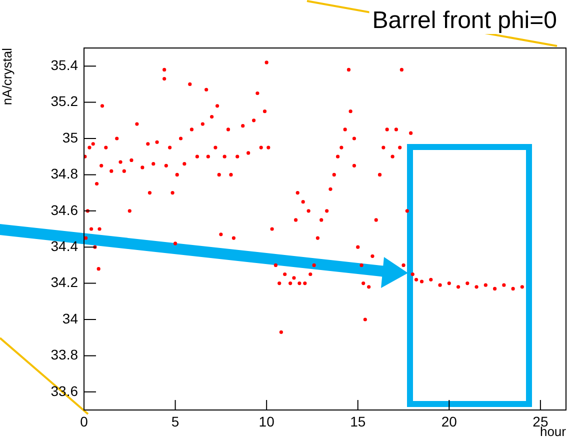  I want to click on y-tick-label: 35.2, so click(64, 101).